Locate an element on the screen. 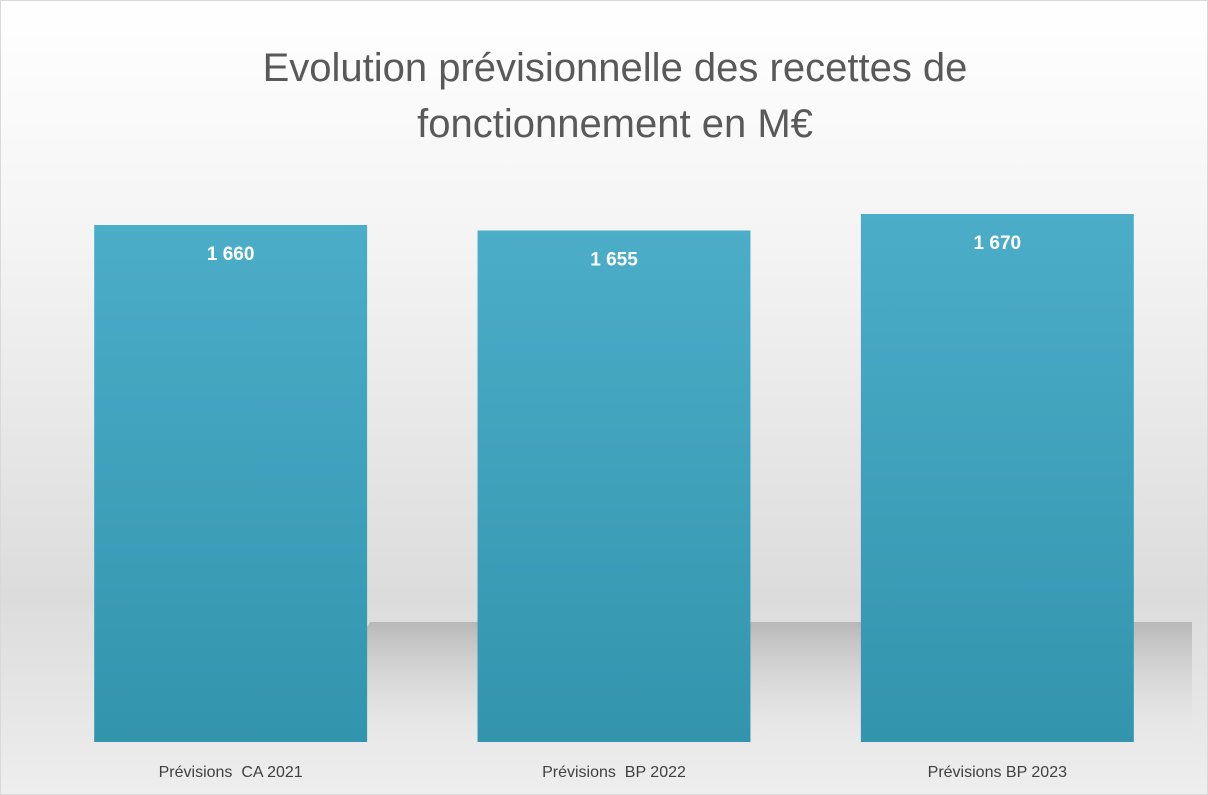 This screenshot has height=795, width=1208. value-label: 1 660 is located at coordinates (231, 254).